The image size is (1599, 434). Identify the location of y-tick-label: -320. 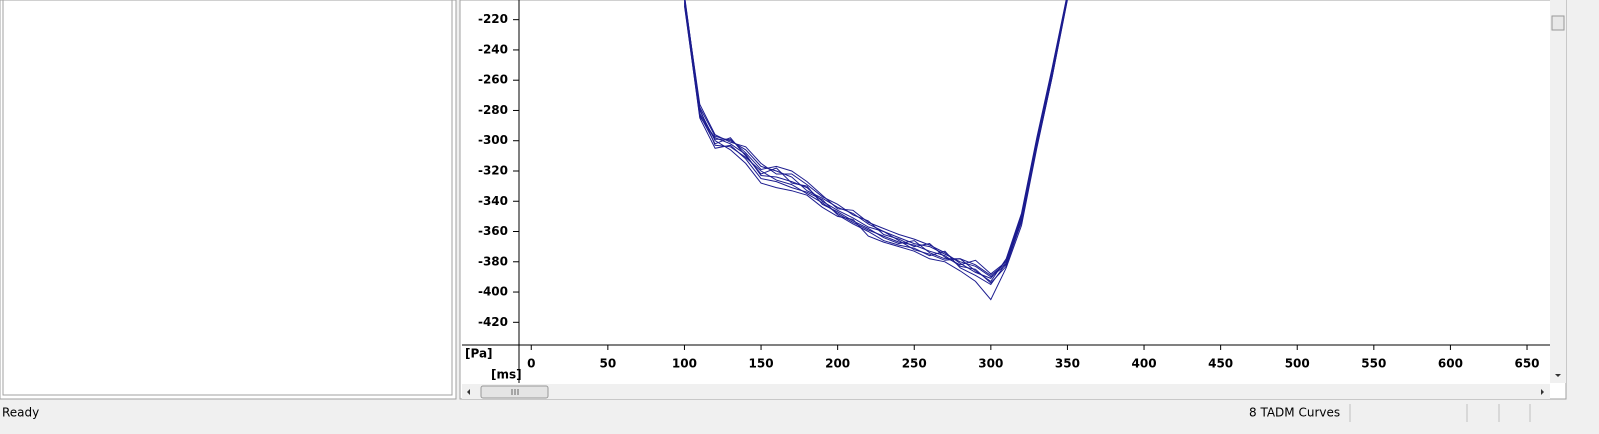
(493, 170).